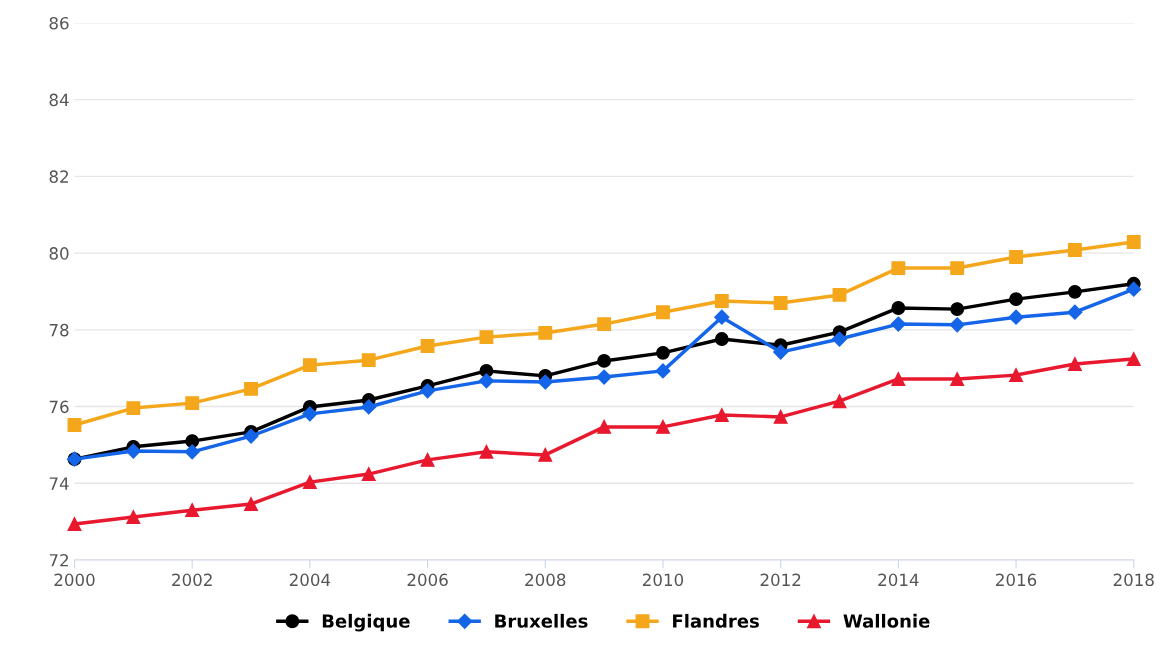  What do you see at coordinates (310, 580) in the screenshot?
I see `x-tick-label: 2004` at bounding box center [310, 580].